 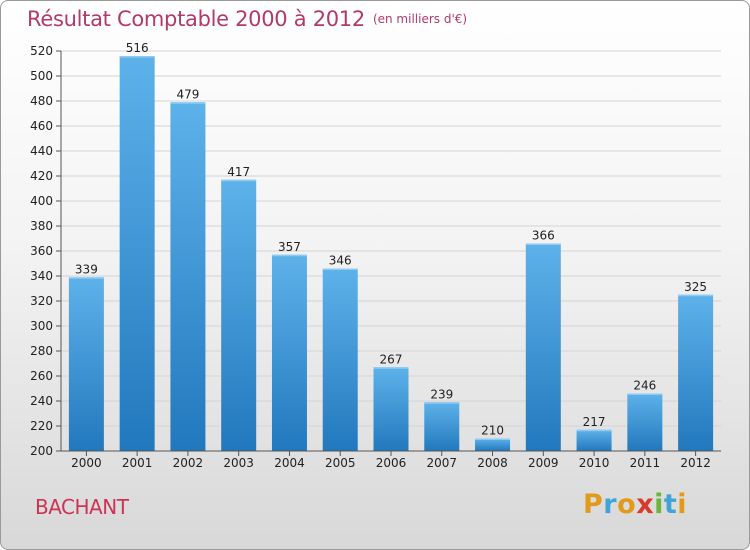 What do you see at coordinates (644, 386) in the screenshot?
I see `data-label-2011: 246` at bounding box center [644, 386].